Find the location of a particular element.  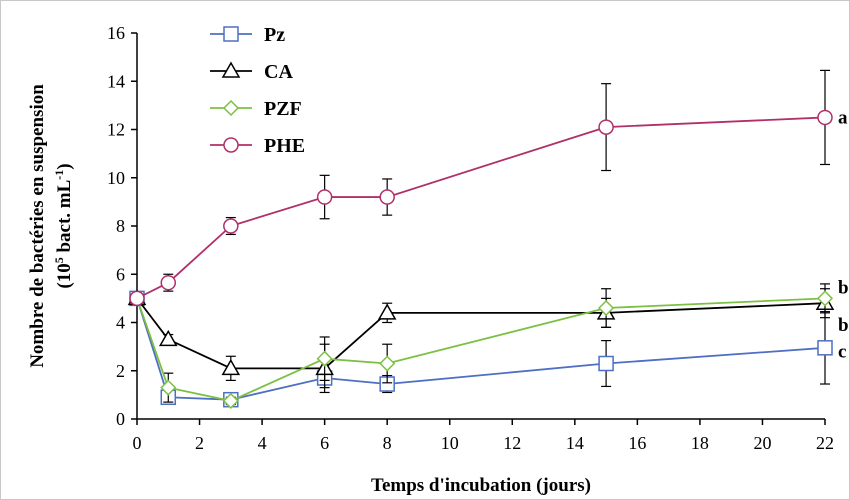

y-tick-label: 0 is located at coordinates (120, 419).